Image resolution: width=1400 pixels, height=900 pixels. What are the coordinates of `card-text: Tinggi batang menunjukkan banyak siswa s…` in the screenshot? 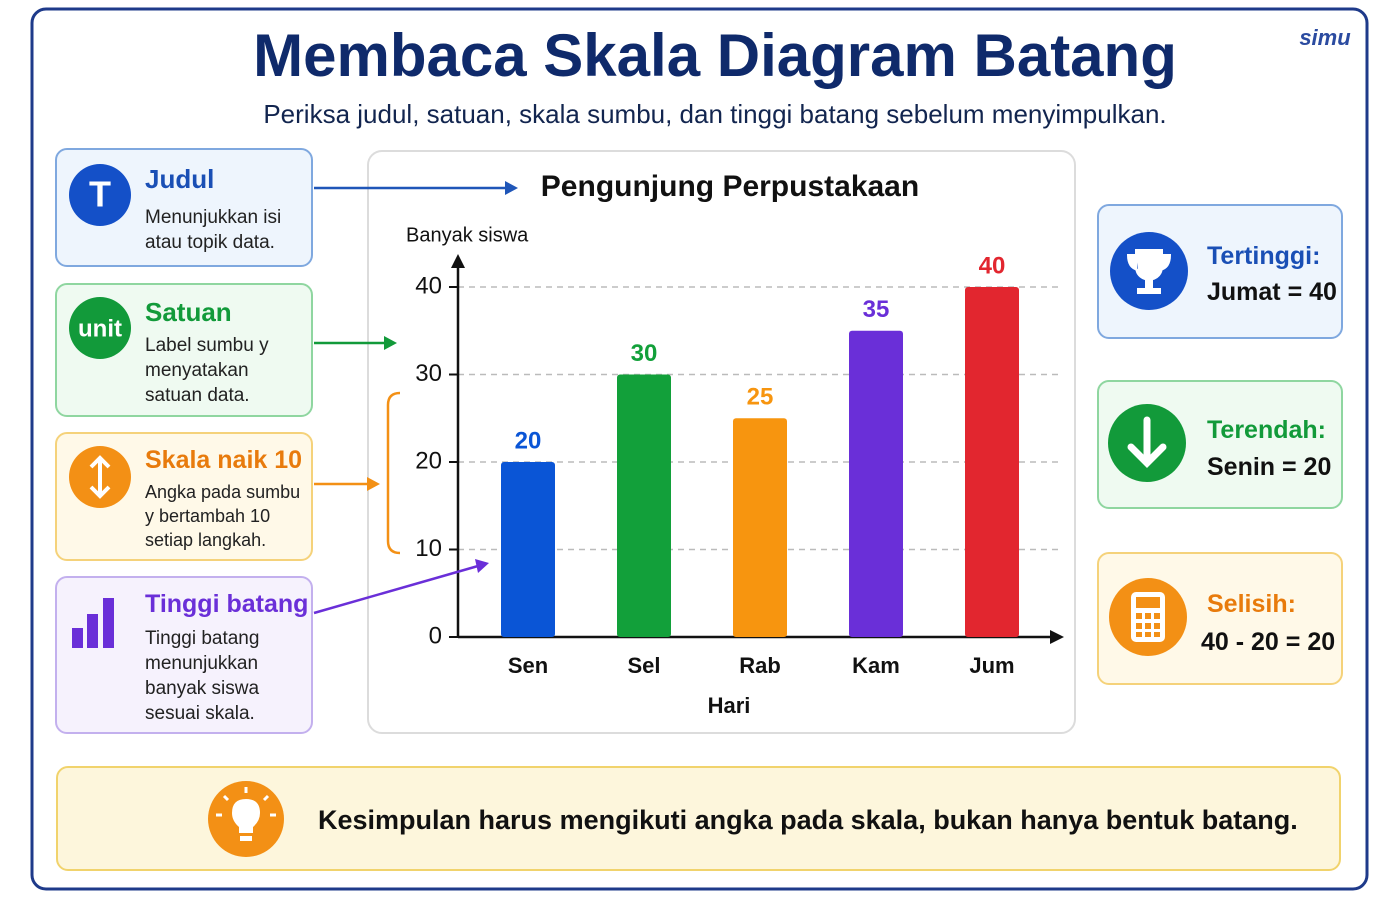 It's located at (202, 676).